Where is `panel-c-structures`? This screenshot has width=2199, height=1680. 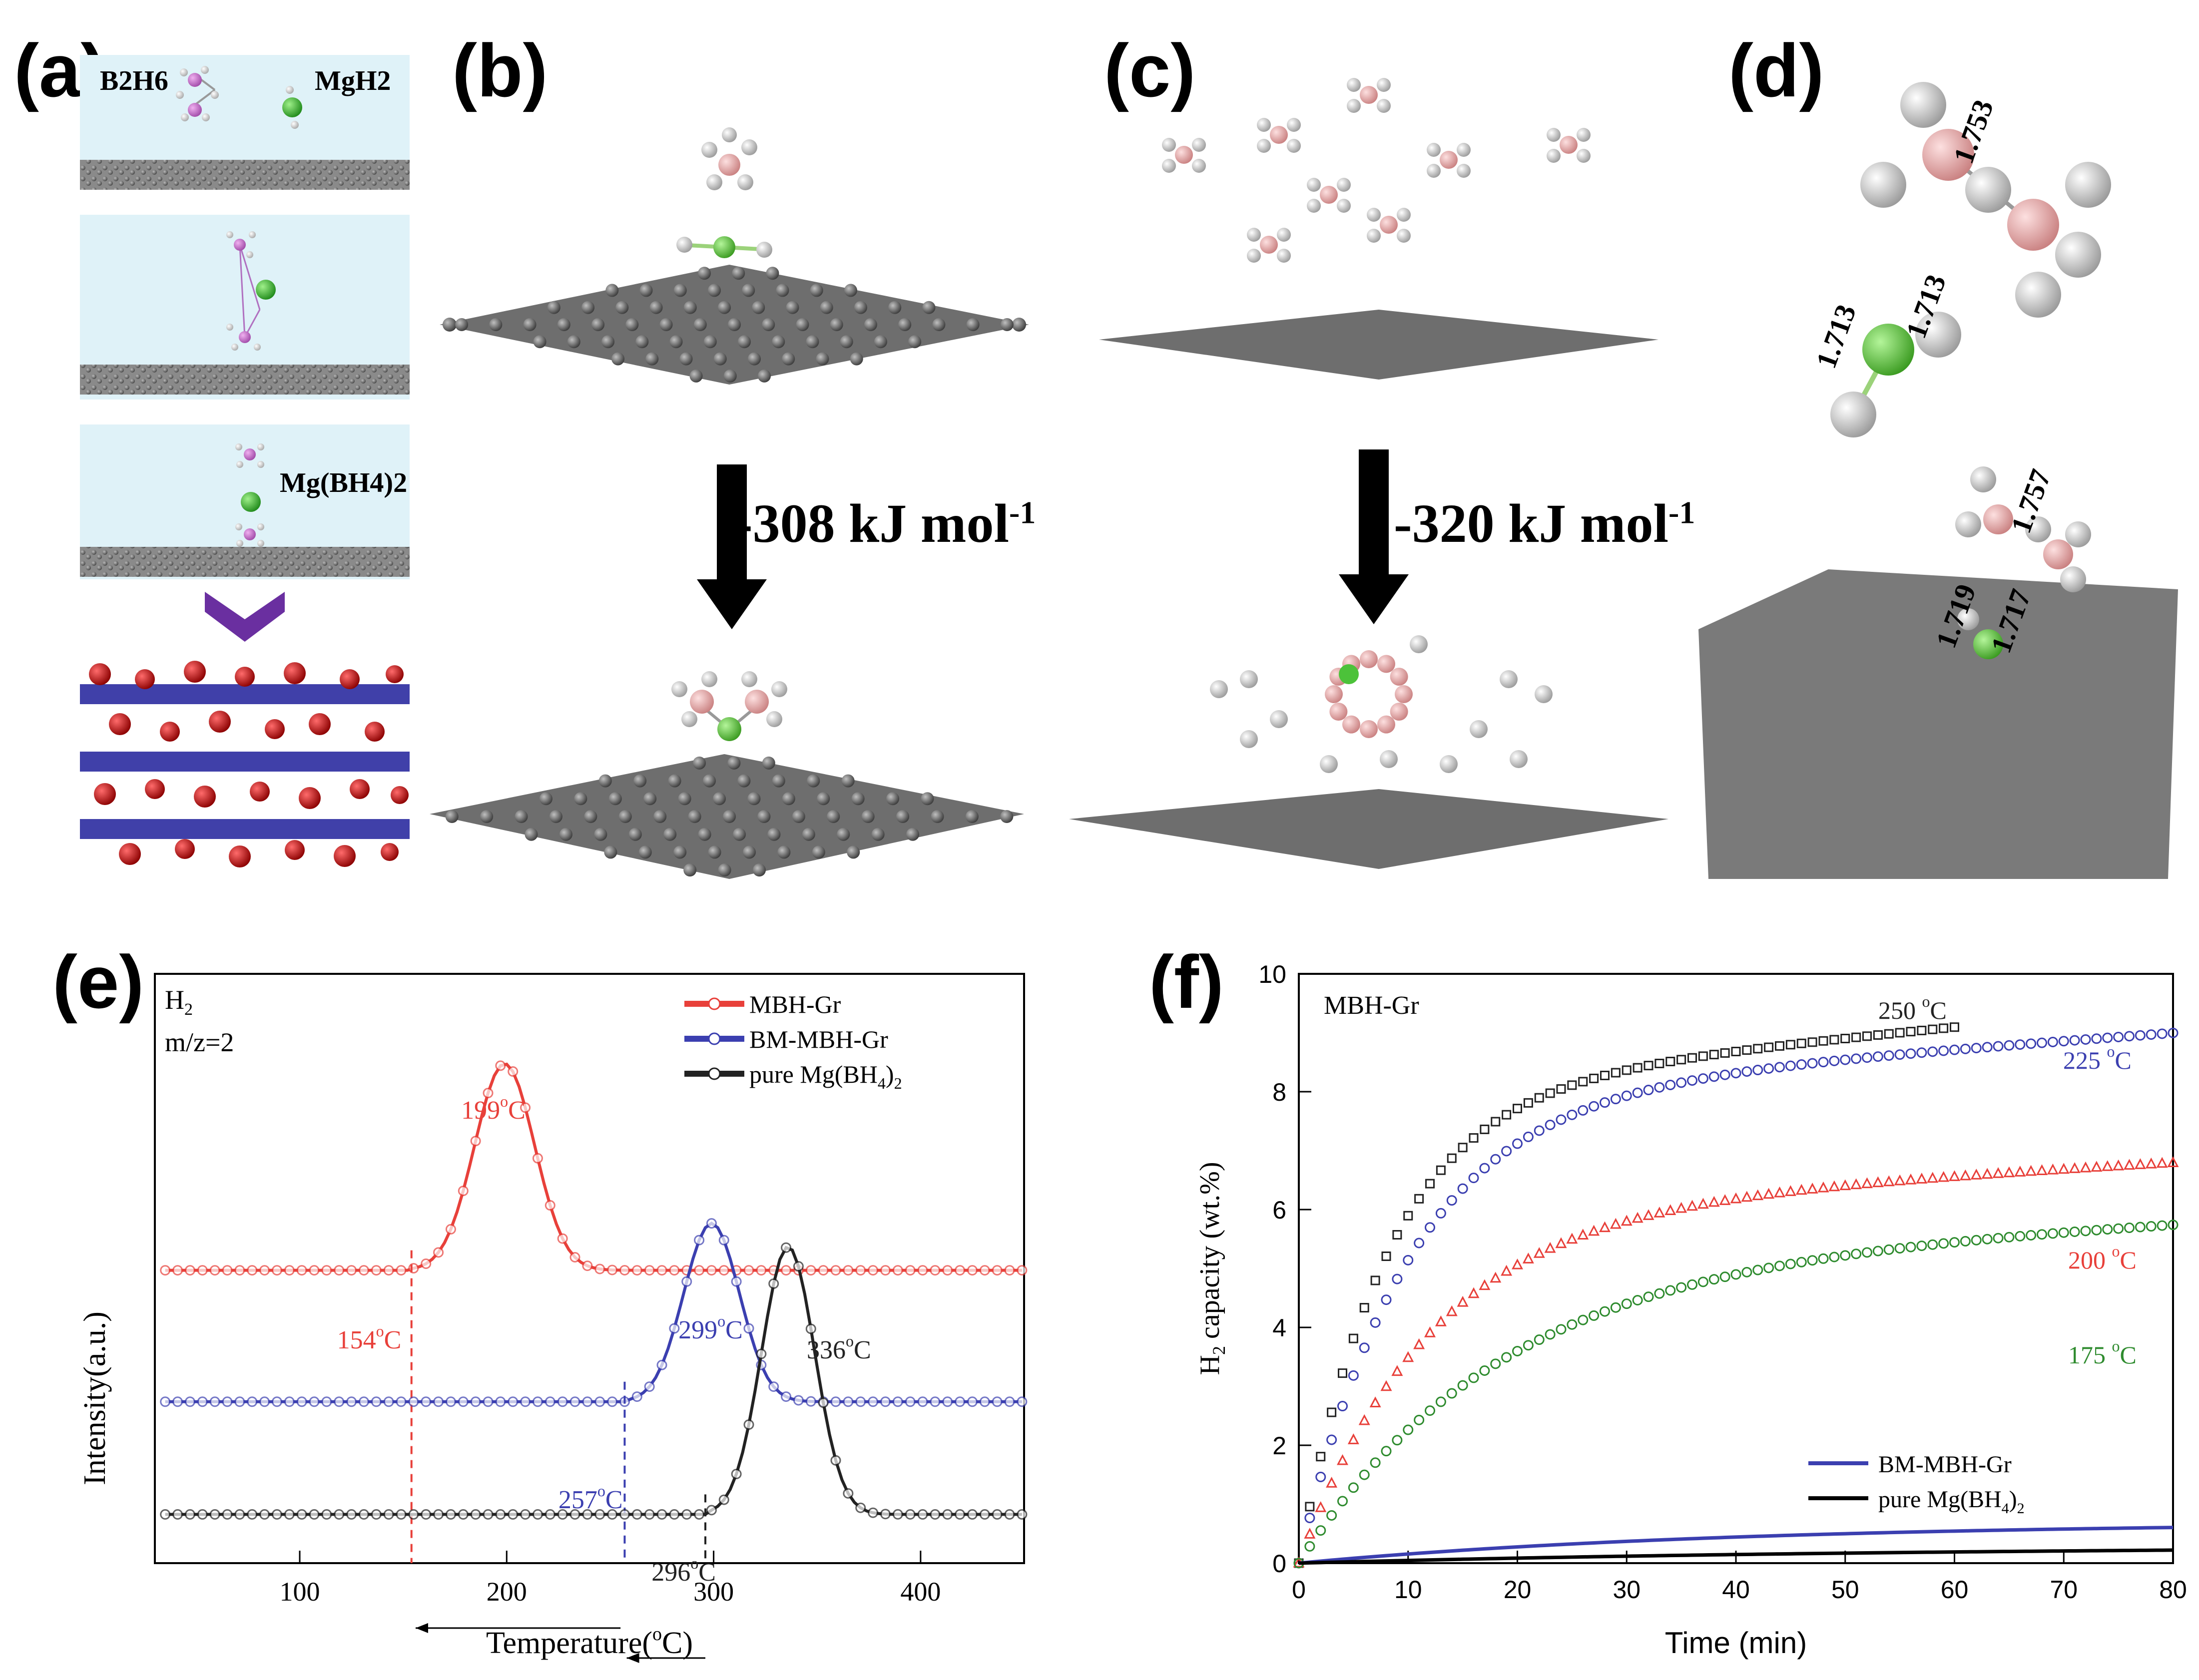
panel-c-structures is located at coordinates (1368, 473).